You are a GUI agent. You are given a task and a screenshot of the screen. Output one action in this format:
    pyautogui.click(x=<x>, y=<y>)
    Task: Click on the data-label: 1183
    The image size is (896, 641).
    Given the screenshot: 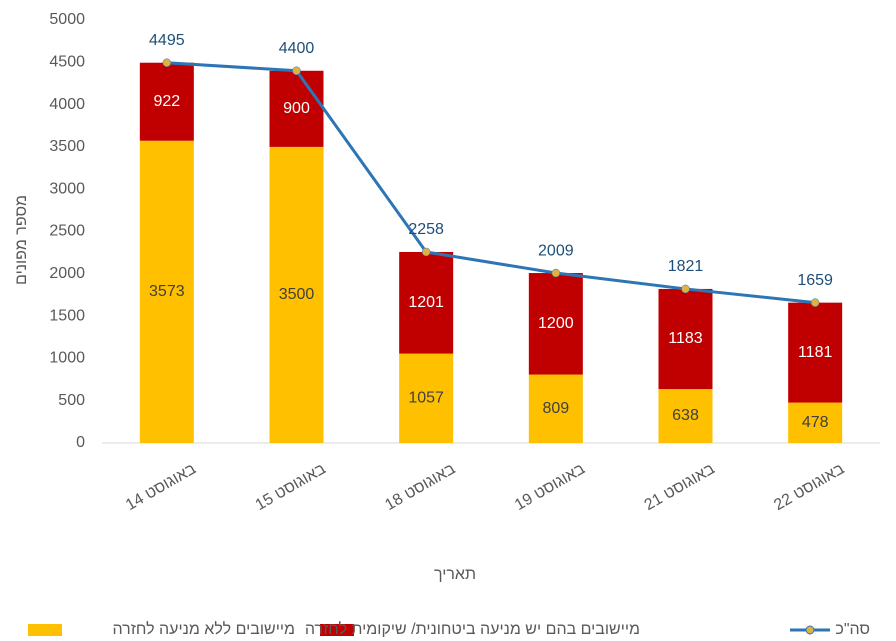 What is the action you would take?
    pyautogui.click(x=685, y=338)
    